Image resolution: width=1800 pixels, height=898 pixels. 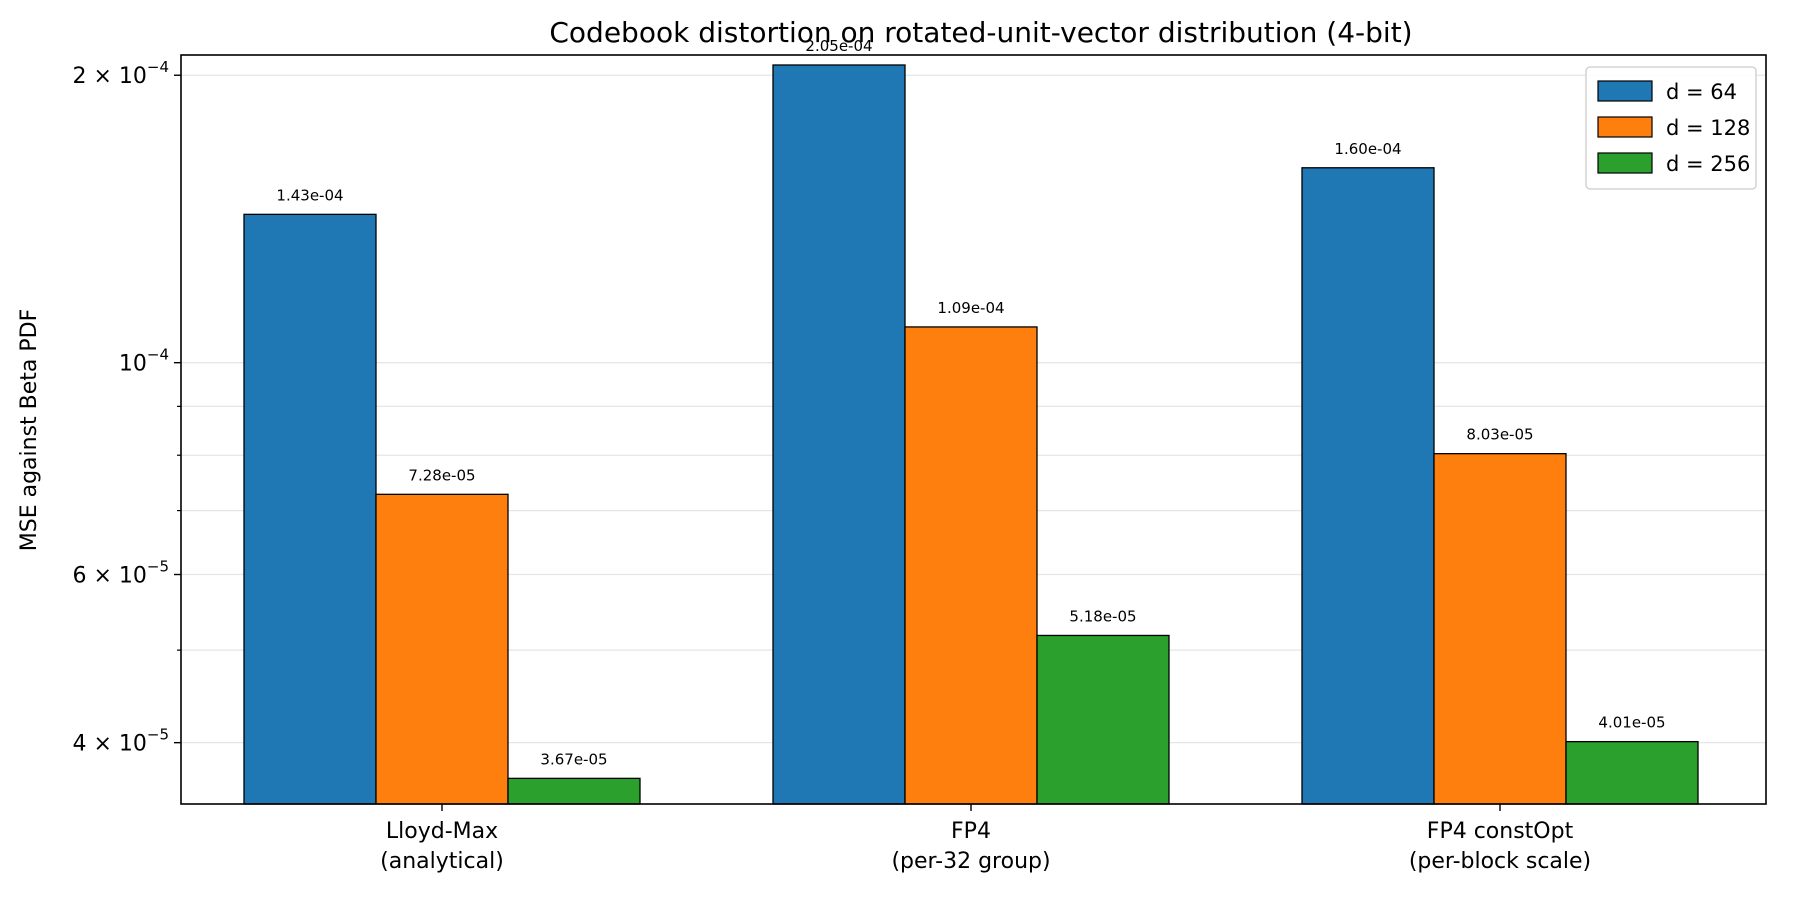 What do you see at coordinates (1500, 831) in the screenshot?
I see `x-tick-label: FP4 constOpt` at bounding box center [1500, 831].